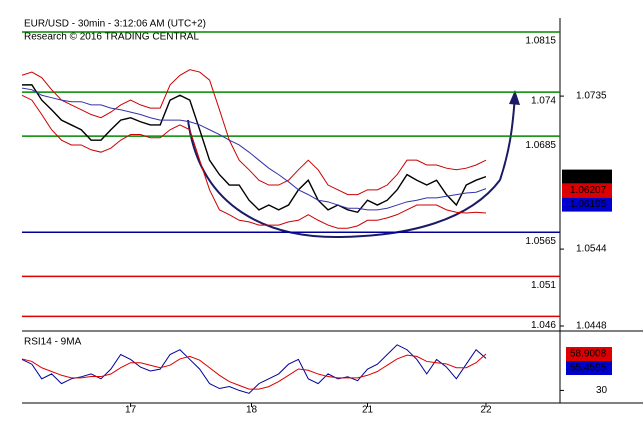 Image resolution: width=643 pixels, height=427 pixels. I want to click on rsi-tag-label: 58.9008, so click(588, 354).